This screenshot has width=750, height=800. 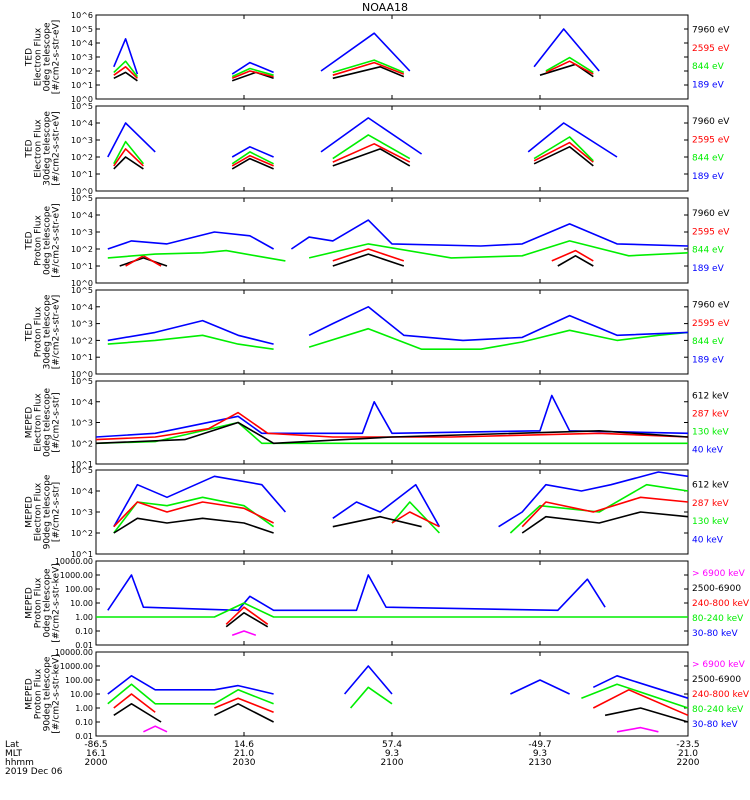 What do you see at coordinates (76, 666) in the screenshot?
I see `y-tick-label: 1000.00` at bounding box center [76, 666].